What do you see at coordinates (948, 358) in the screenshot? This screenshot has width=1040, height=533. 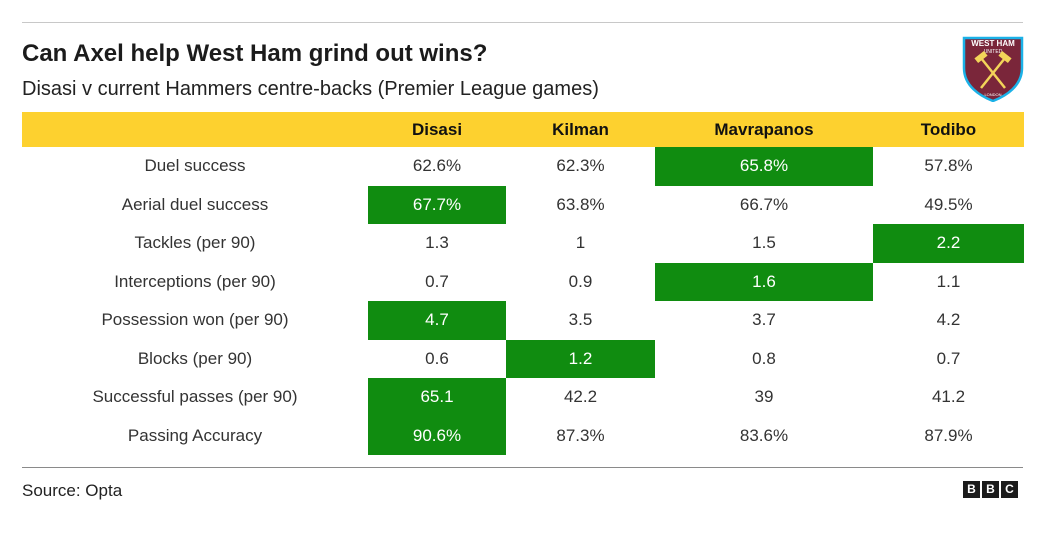 I see `value-cell-todibo: 0.7` at bounding box center [948, 358].